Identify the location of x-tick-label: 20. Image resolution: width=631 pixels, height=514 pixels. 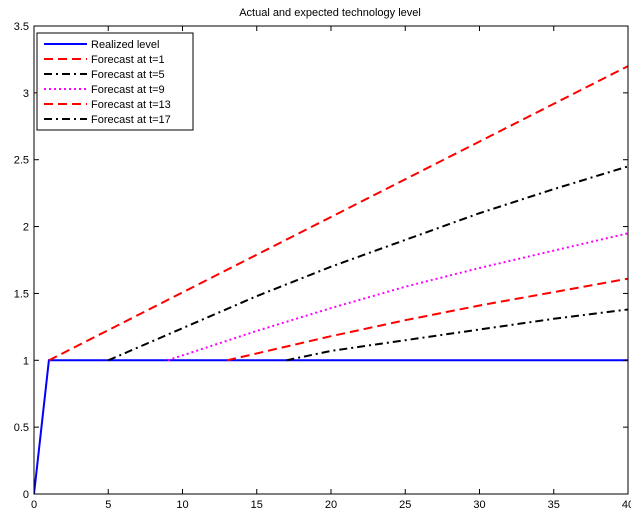
(331, 505).